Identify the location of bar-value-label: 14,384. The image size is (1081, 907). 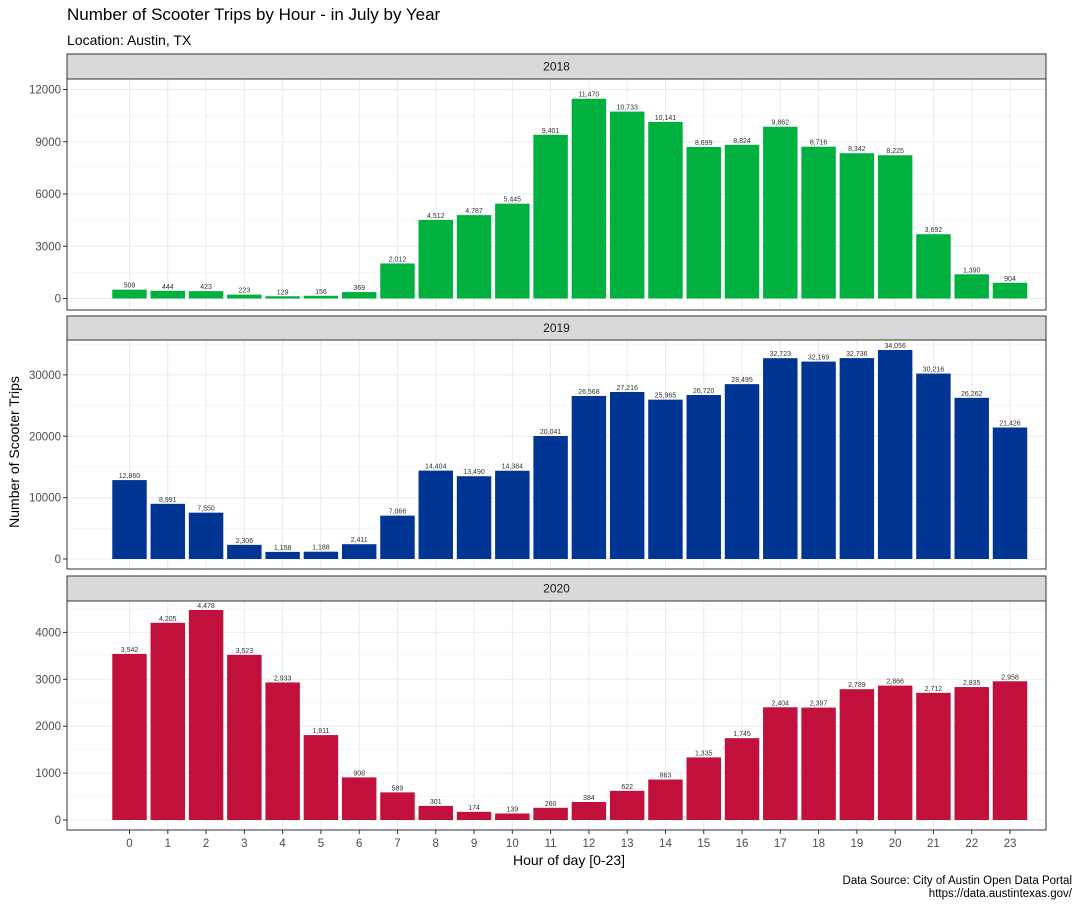
(513, 467).